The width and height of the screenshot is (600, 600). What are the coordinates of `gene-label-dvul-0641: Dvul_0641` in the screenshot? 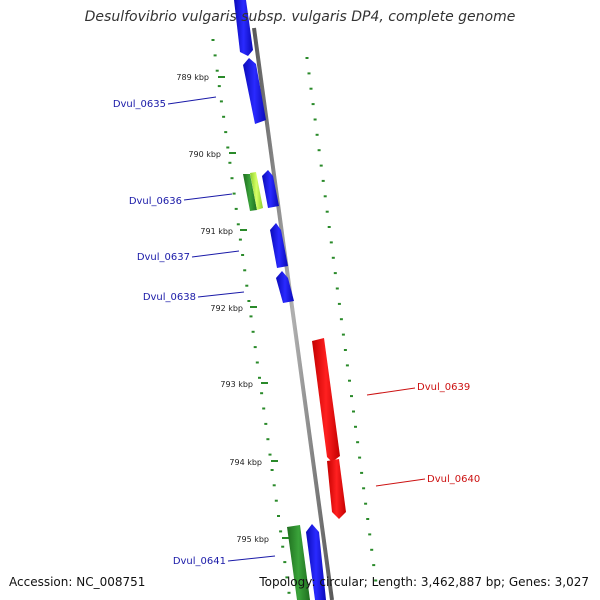 It's located at (199, 561).